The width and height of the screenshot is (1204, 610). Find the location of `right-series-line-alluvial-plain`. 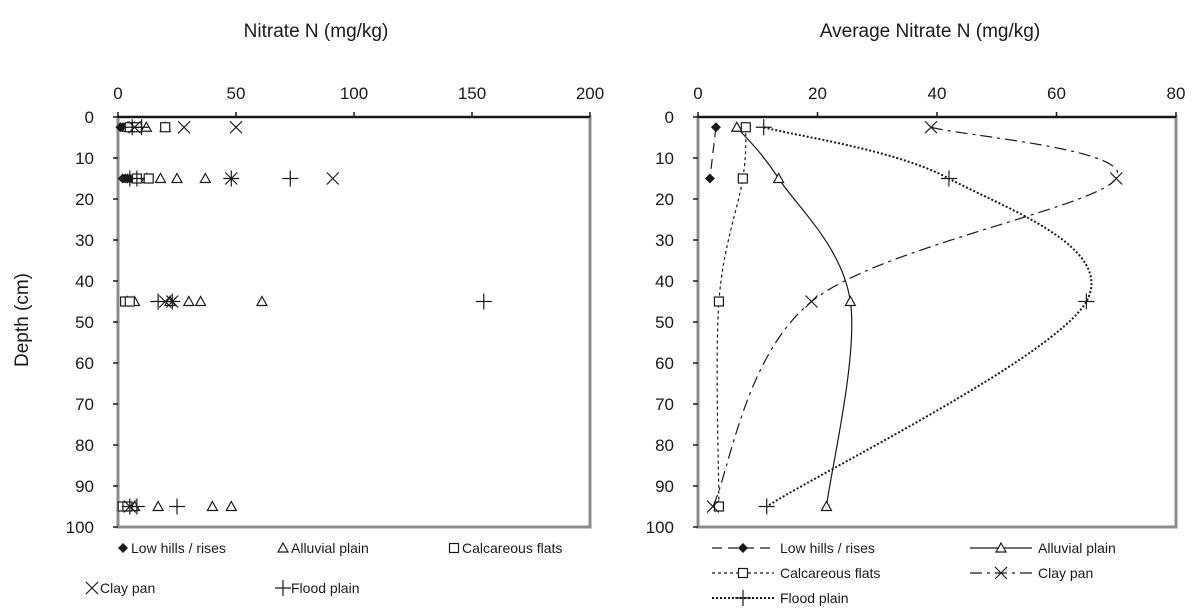

right-series-line-alluvial-plain is located at coordinates (794, 316).